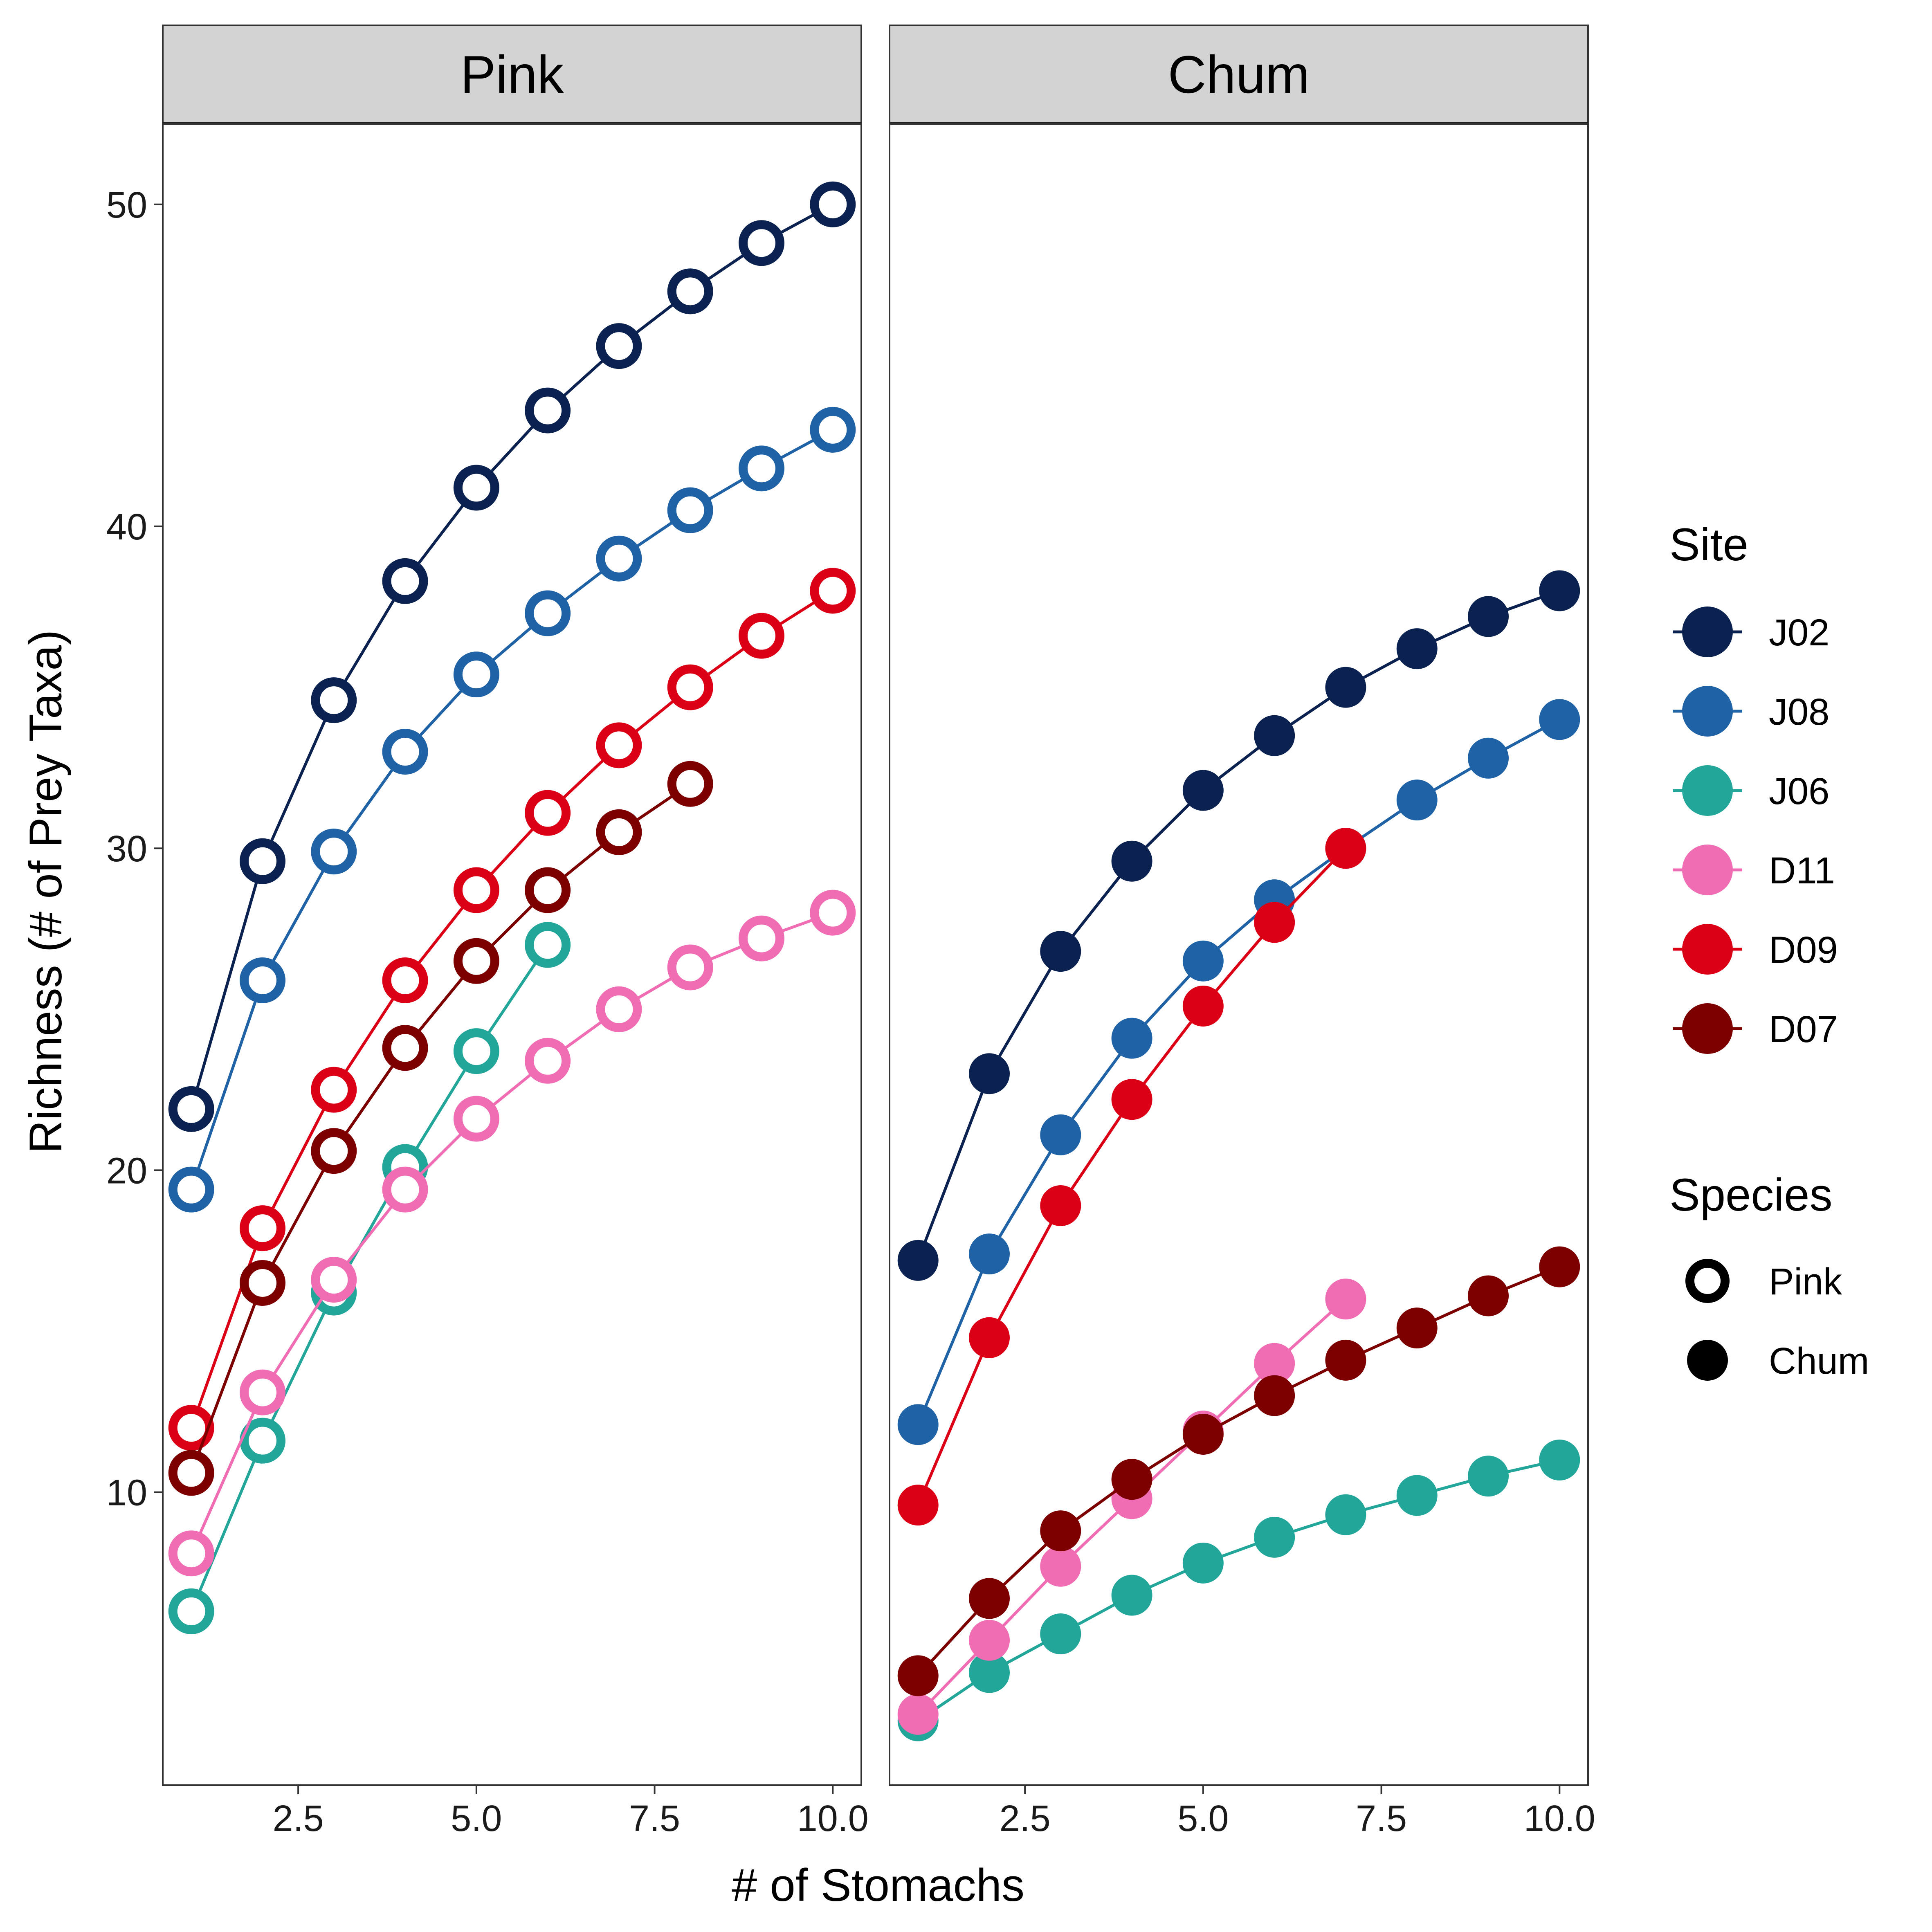 This screenshot has height=1932, width=1932. I want to click on legend-site-j02: J02, so click(1751, 632).